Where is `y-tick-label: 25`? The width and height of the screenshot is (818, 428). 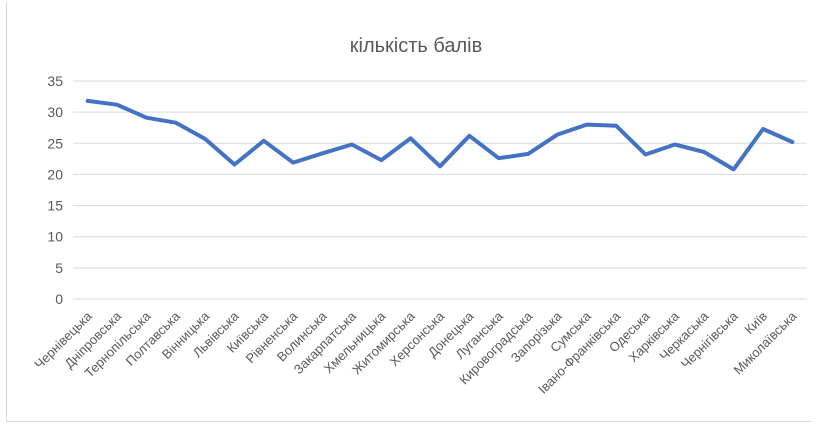
y-tick-label: 25 is located at coordinates (55, 143).